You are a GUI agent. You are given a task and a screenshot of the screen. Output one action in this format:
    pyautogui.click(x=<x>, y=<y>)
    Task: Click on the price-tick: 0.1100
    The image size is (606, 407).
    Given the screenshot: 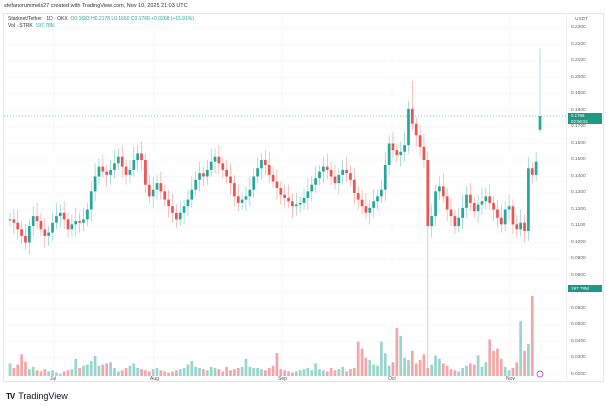 What is the action you would take?
    pyautogui.click(x=578, y=225)
    